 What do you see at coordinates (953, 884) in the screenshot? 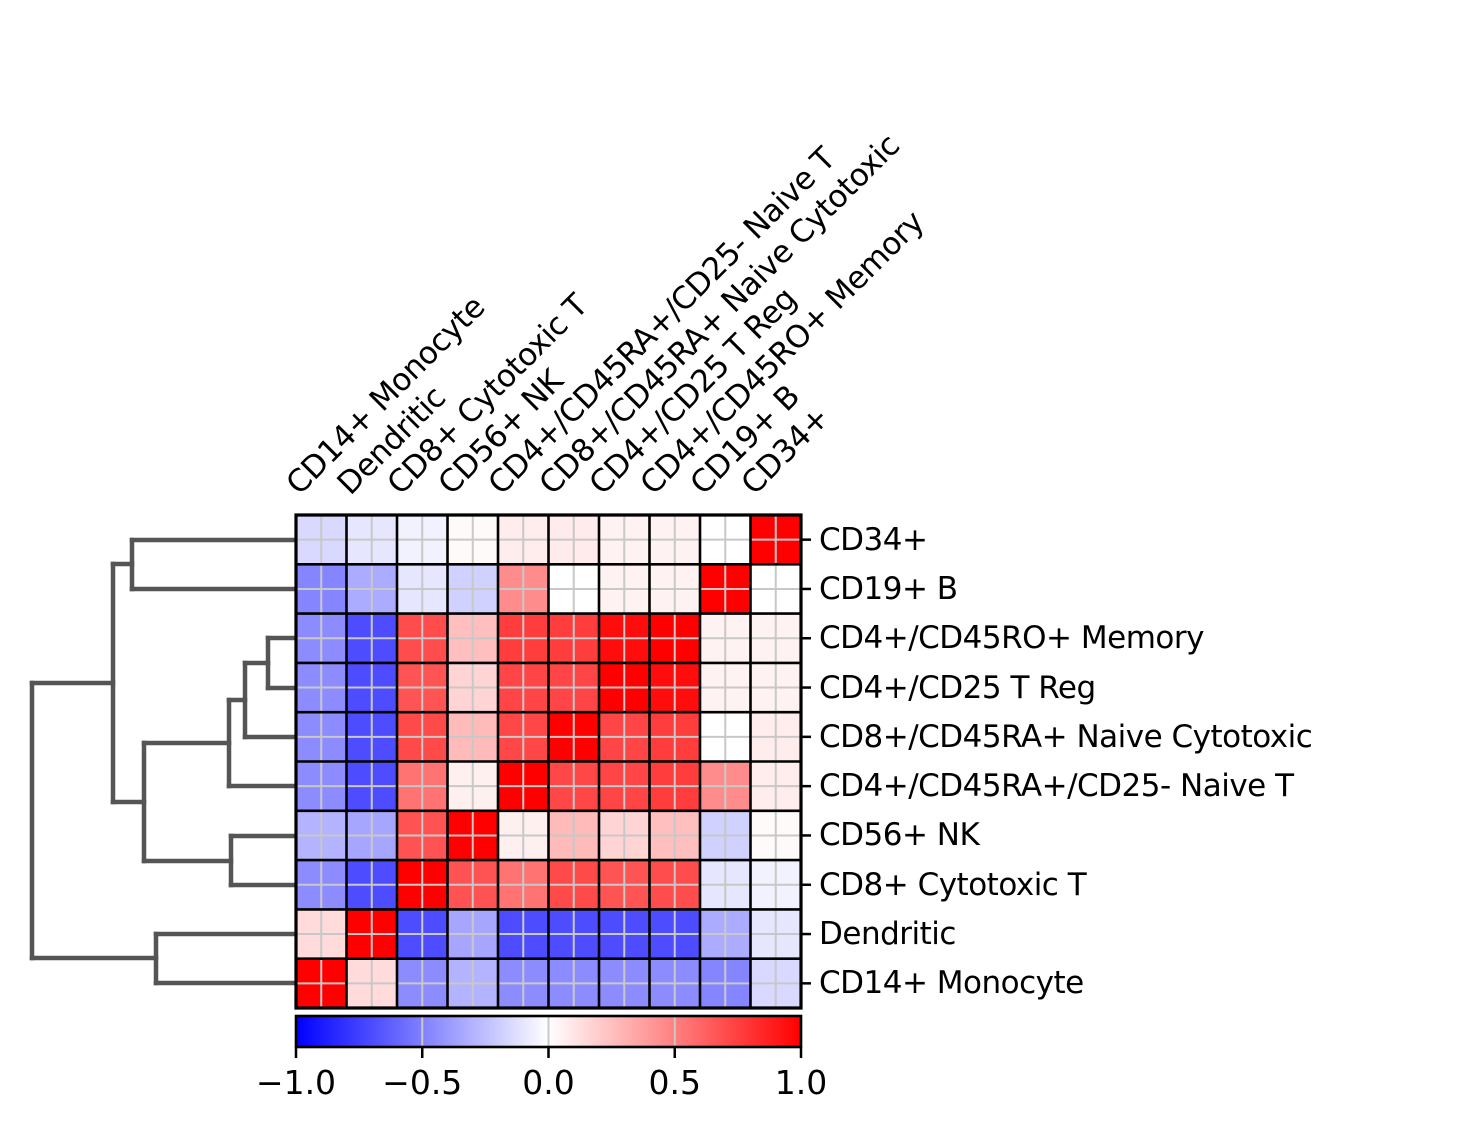
I see `row-label: CD8+ Cytotoxic T` at bounding box center [953, 884].